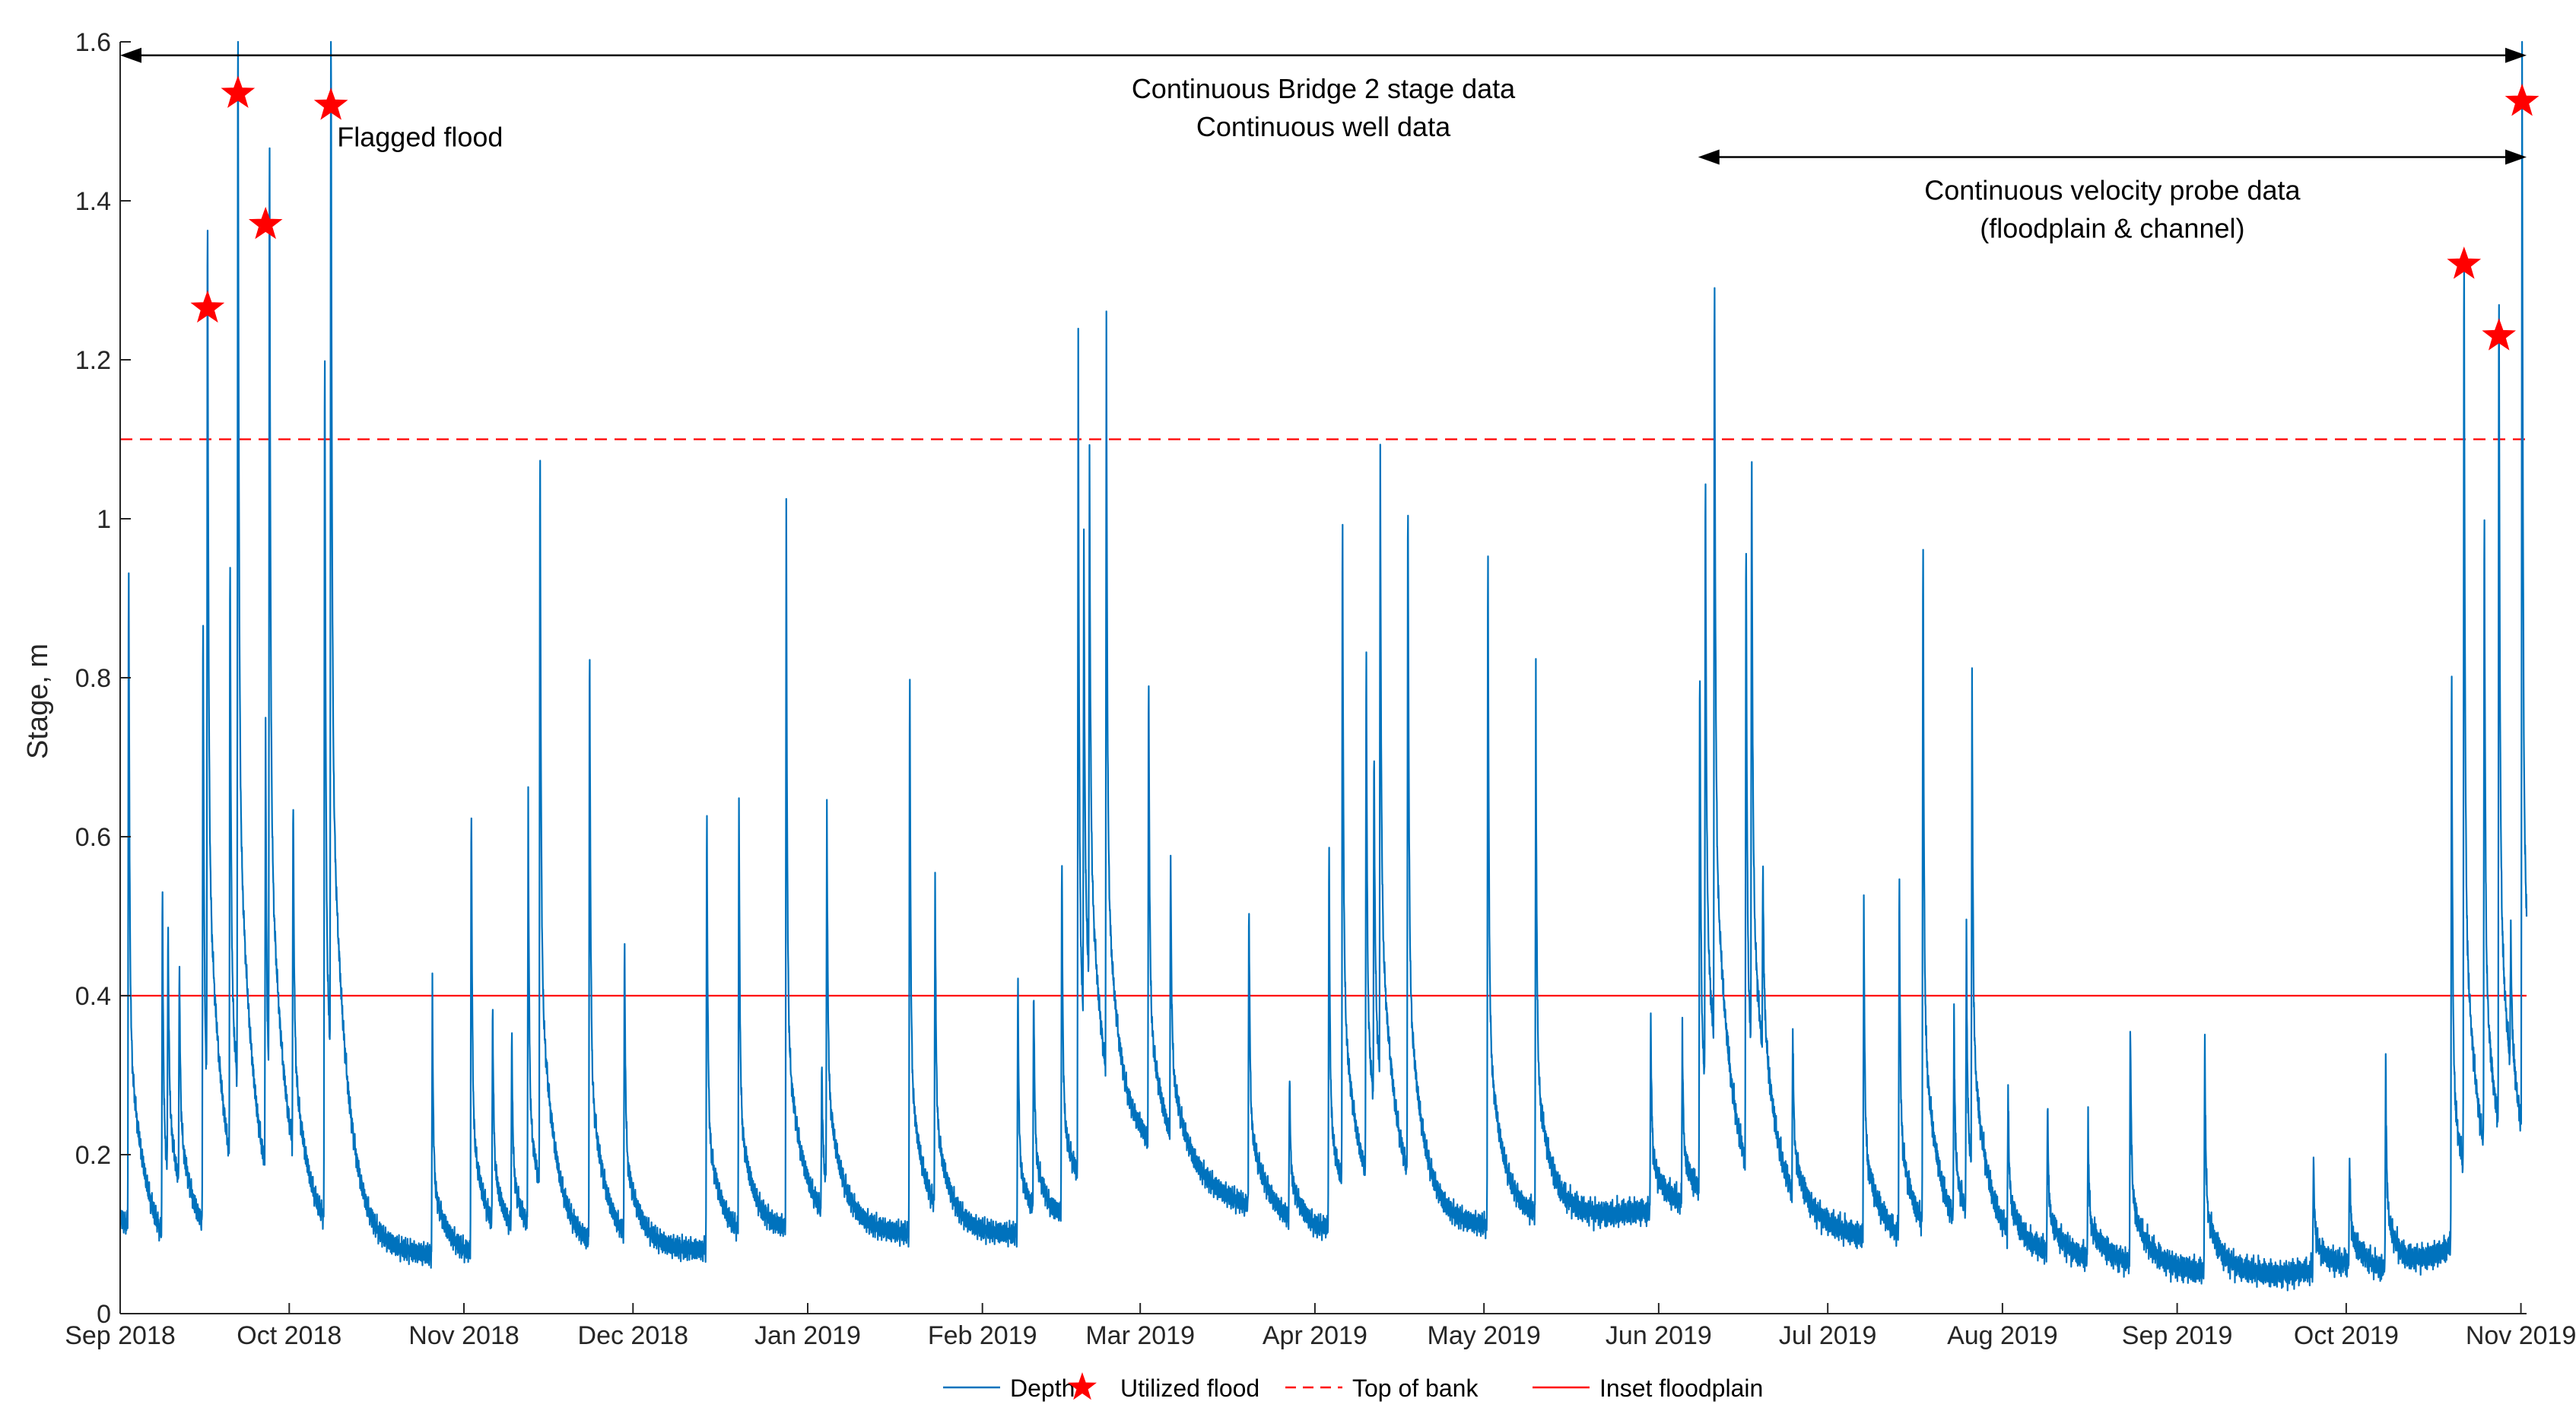 This screenshot has height=1411, width=2576. I want to click on x-tick-label: May 2019, so click(1484, 1335).